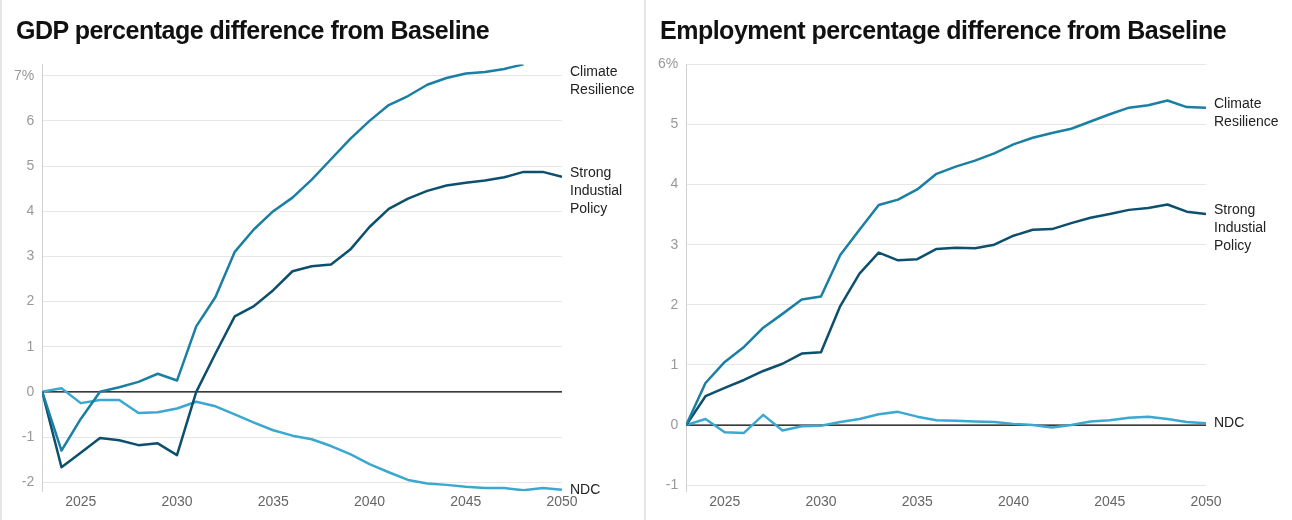 The image size is (1292, 520). What do you see at coordinates (30, 119) in the screenshot?
I see `y-tick-label: 6` at bounding box center [30, 119].